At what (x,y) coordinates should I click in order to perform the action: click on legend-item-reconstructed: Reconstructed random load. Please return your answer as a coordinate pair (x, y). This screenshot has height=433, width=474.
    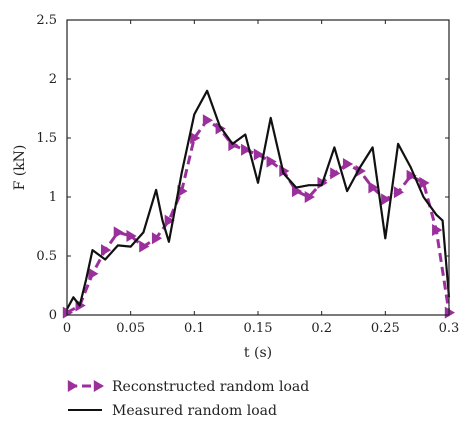
    Looking at the image, I should click on (188, 387).